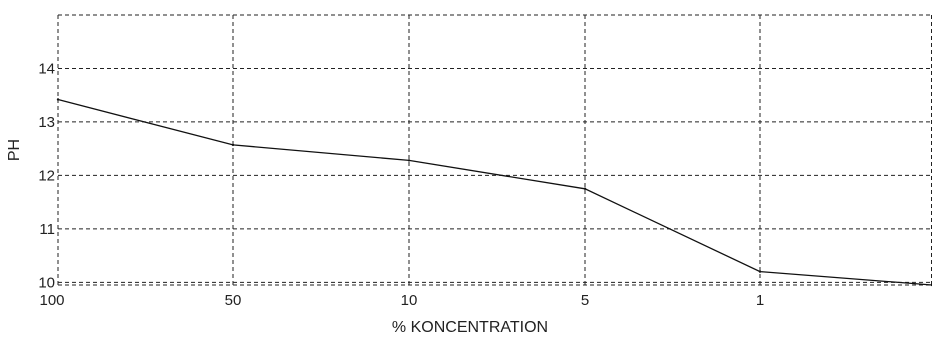 This screenshot has width=932, height=339. What do you see at coordinates (46, 122) in the screenshot?
I see `y-tick-label: 13` at bounding box center [46, 122].